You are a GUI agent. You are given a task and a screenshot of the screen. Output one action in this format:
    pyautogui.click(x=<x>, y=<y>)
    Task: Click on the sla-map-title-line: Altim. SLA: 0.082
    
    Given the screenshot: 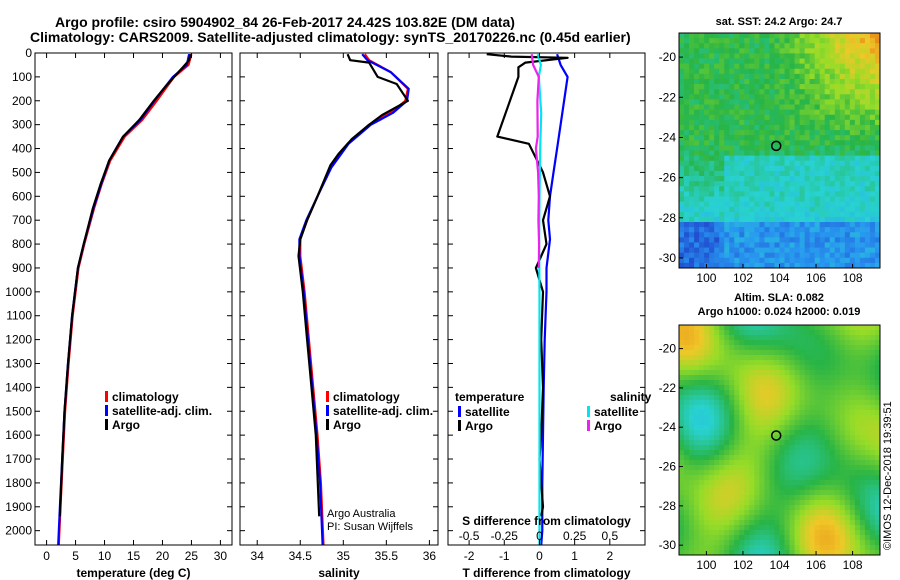 What is the action you would take?
    pyautogui.click(x=779, y=298)
    